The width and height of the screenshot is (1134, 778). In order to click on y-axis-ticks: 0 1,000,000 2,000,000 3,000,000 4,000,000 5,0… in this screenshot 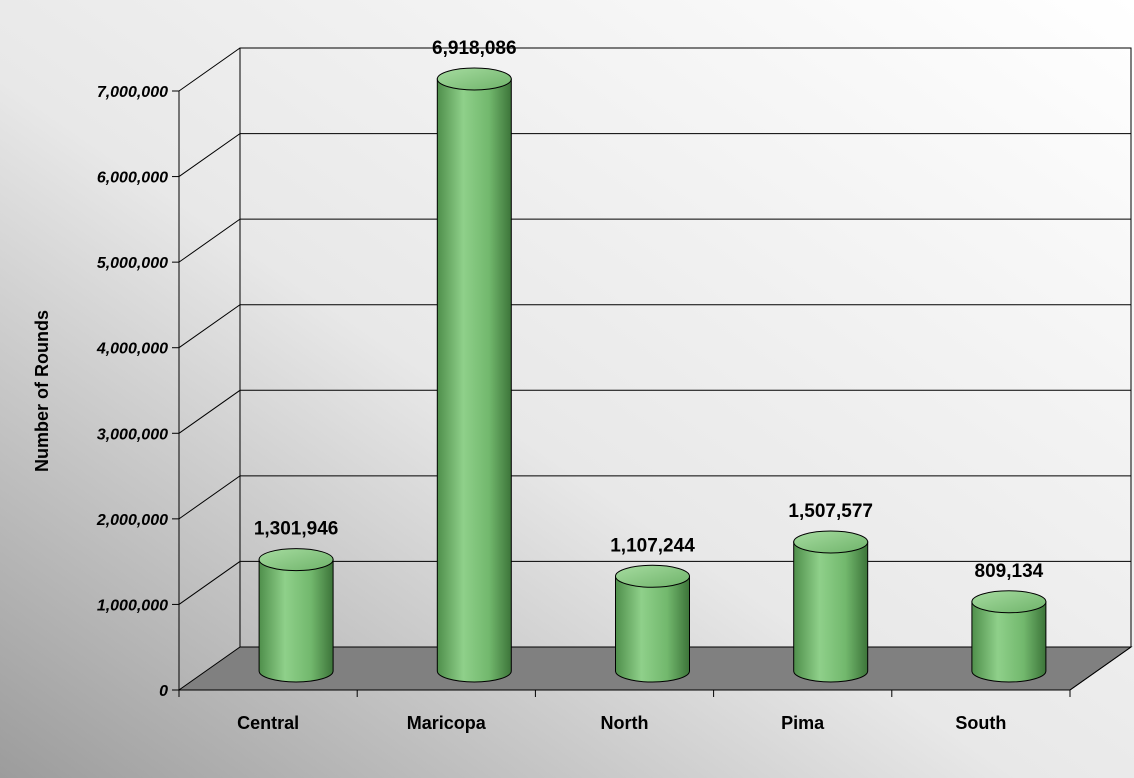, I will do `click(137, 392)`.